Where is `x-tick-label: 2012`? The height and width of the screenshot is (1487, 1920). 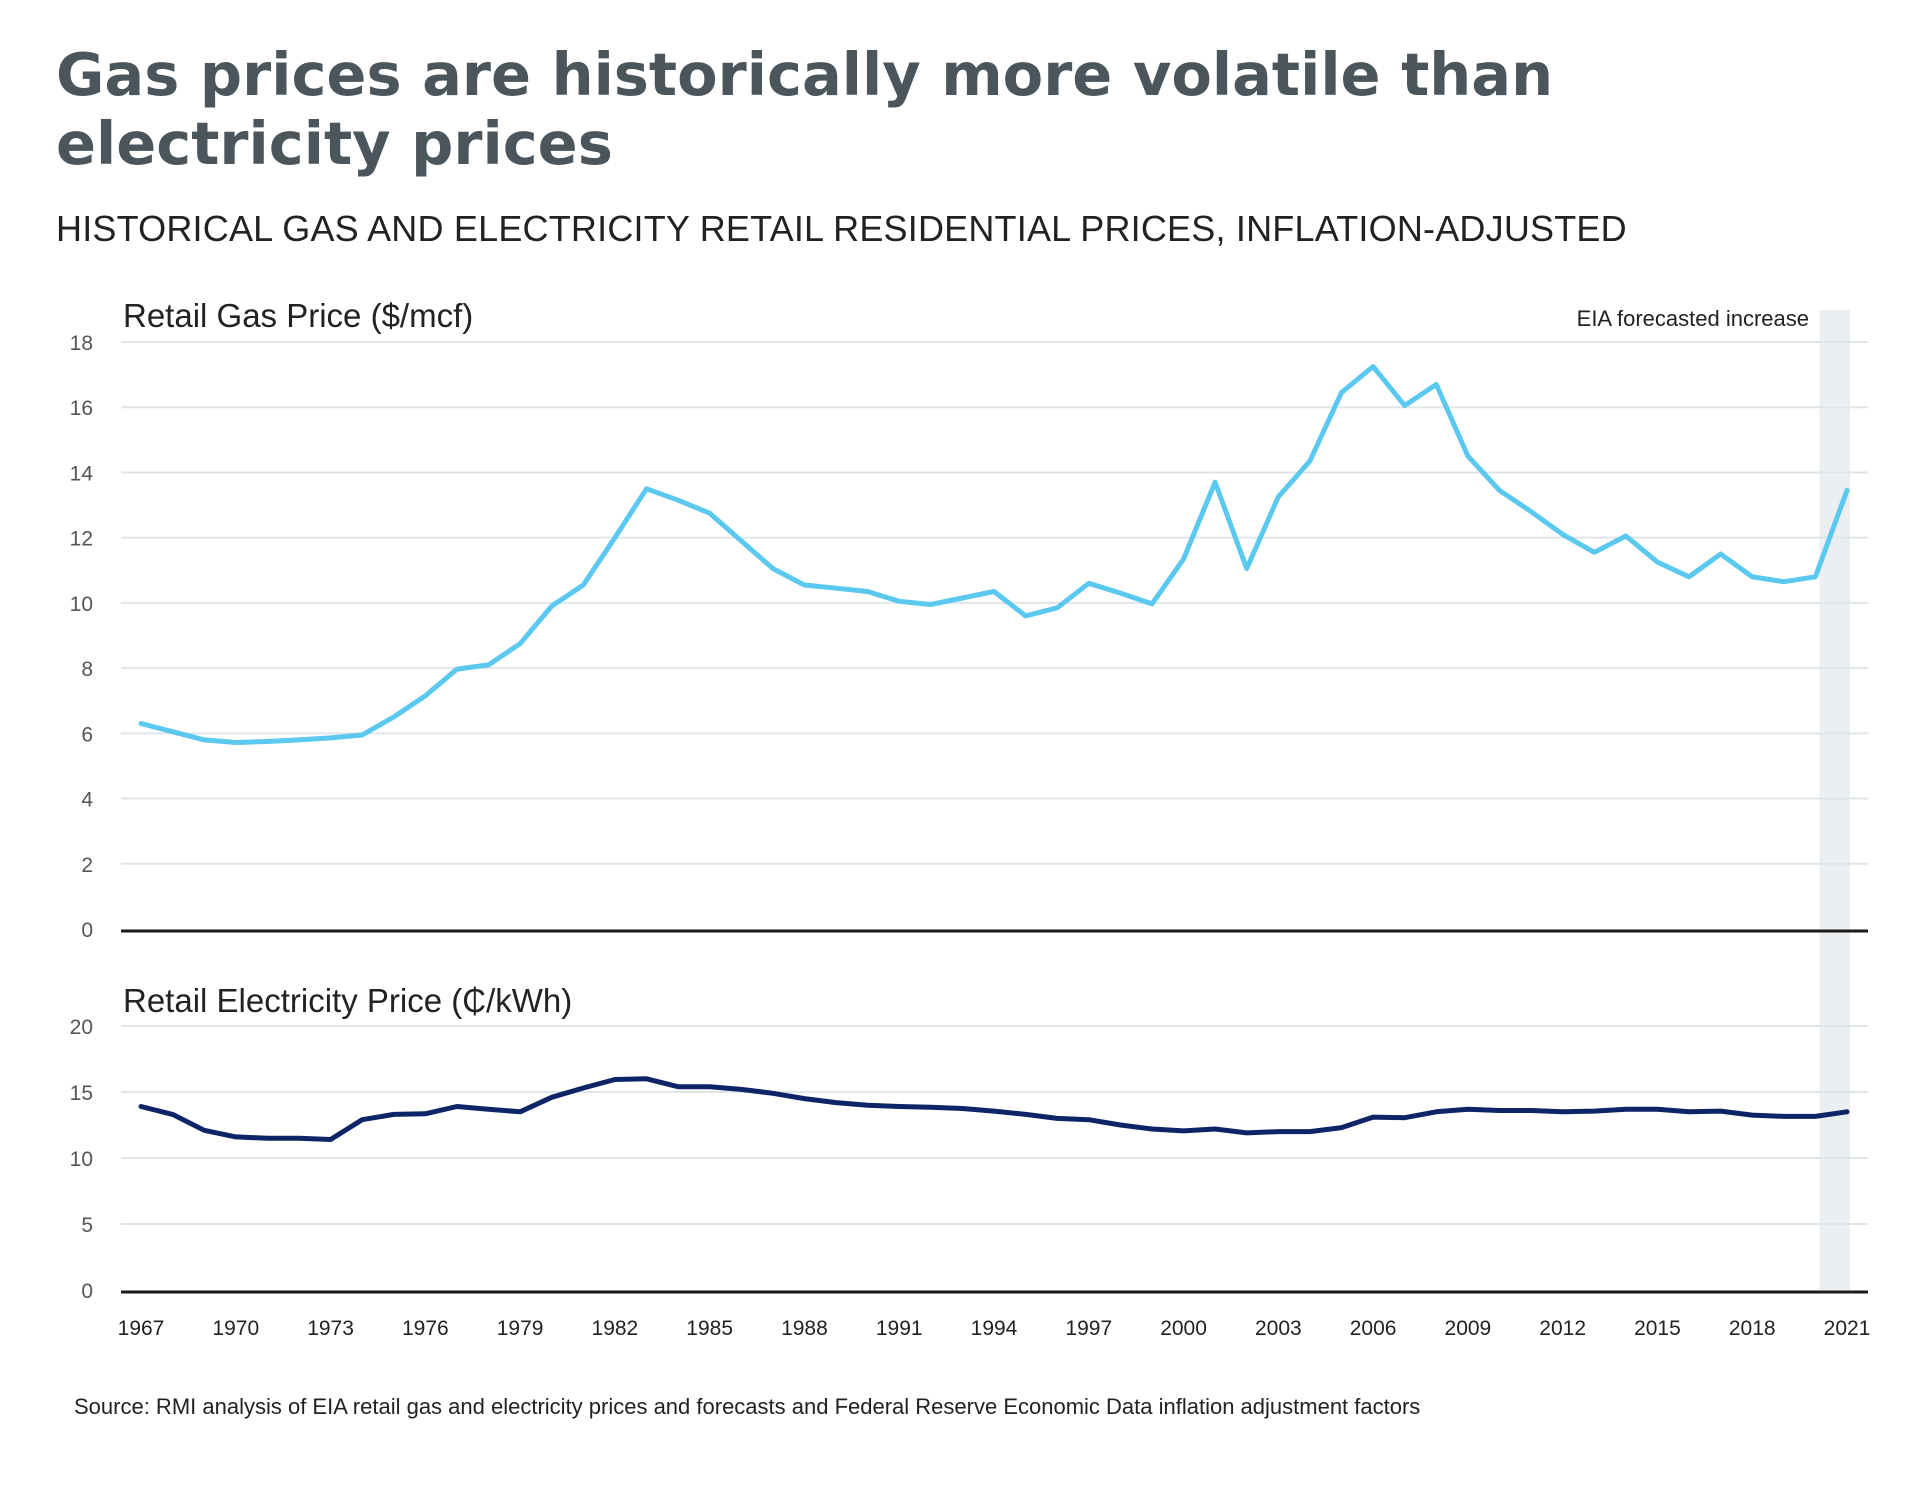 x-tick-label: 2012 is located at coordinates (1562, 1328).